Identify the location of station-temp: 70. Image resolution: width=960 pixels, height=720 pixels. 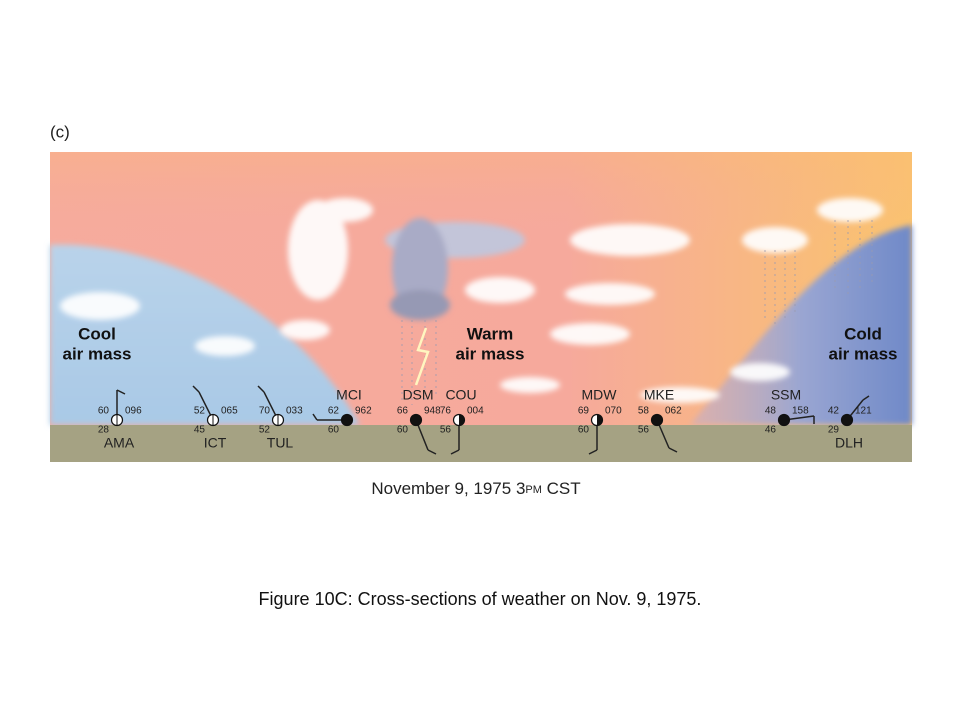
(265, 411).